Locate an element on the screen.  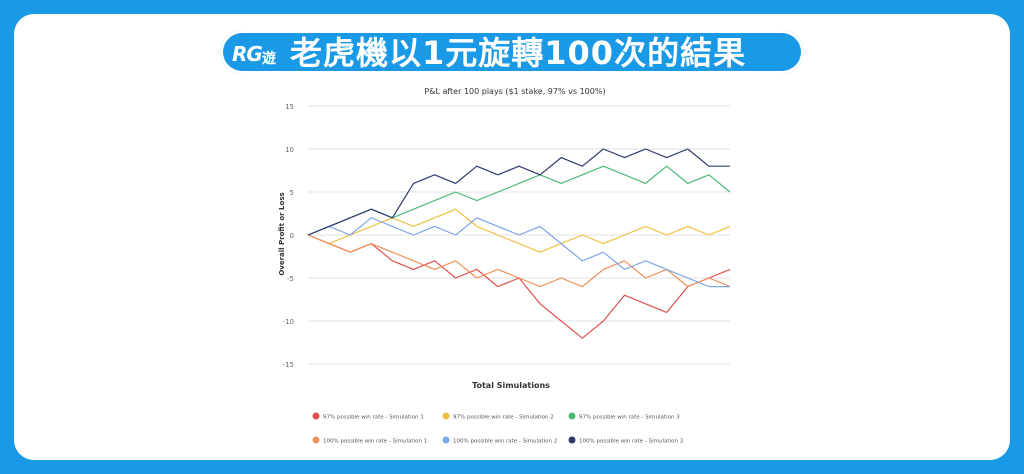
y-tick-label: 0 is located at coordinates (292, 236).